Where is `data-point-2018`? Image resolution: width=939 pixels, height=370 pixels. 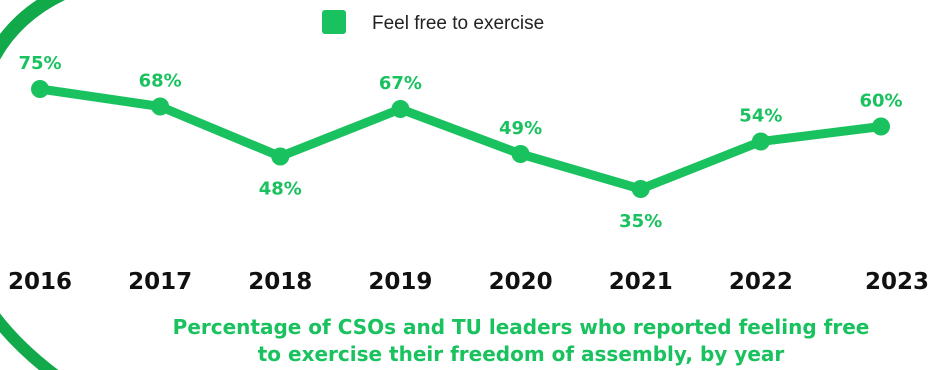
data-point-2018 is located at coordinates (280, 156).